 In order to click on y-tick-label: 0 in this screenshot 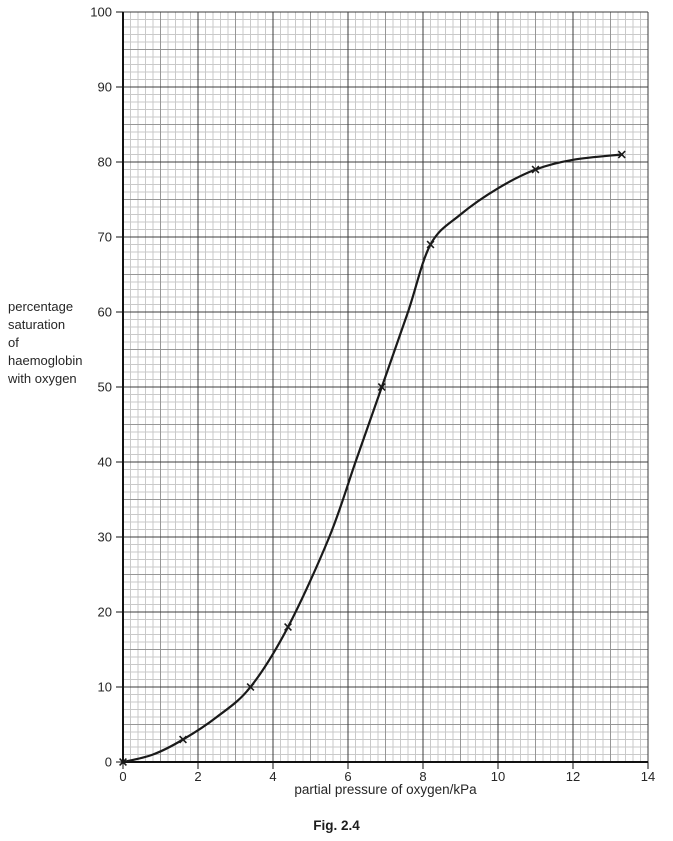, I will do `click(108, 762)`.